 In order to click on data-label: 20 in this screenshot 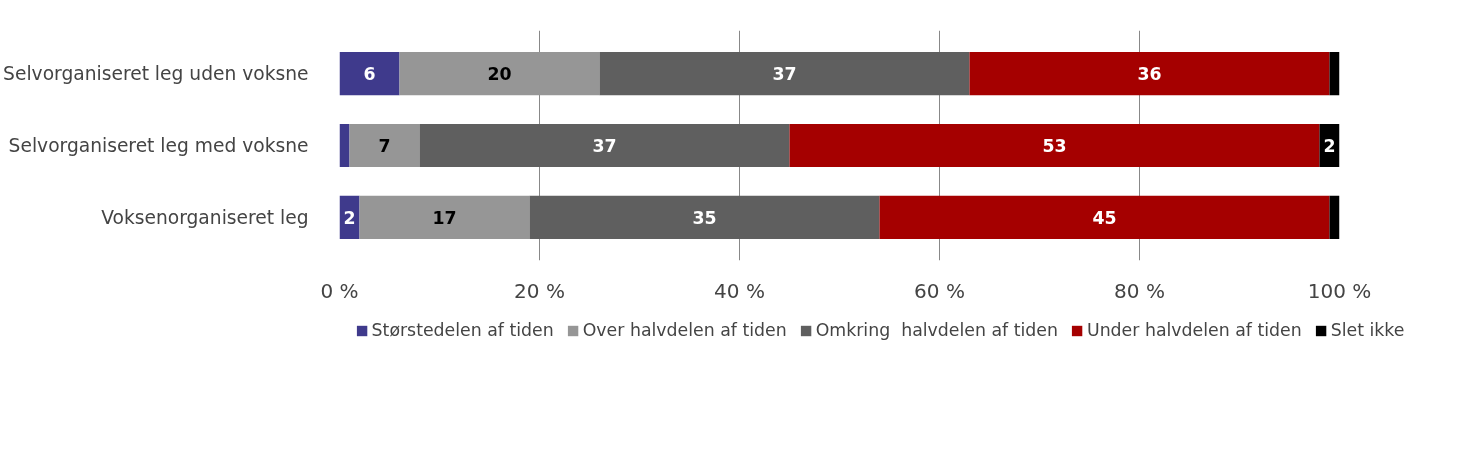, I will do `click(499, 74)`.